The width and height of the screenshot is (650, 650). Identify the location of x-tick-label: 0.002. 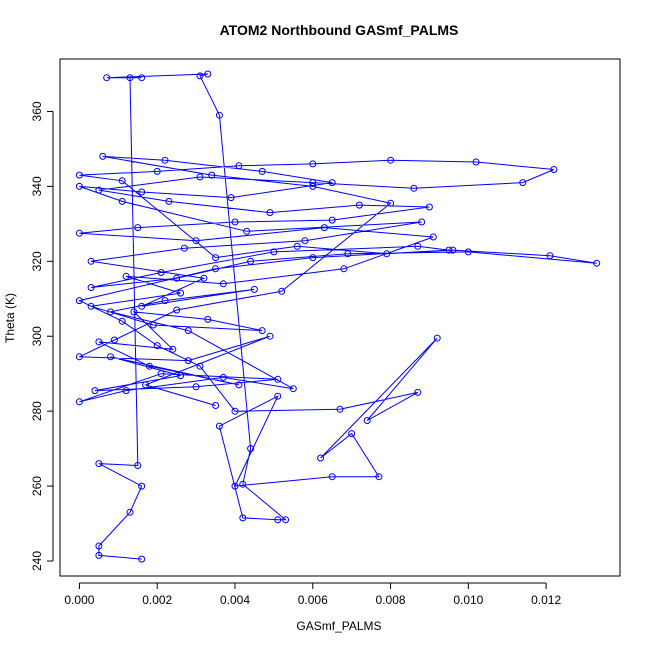
(157, 600).